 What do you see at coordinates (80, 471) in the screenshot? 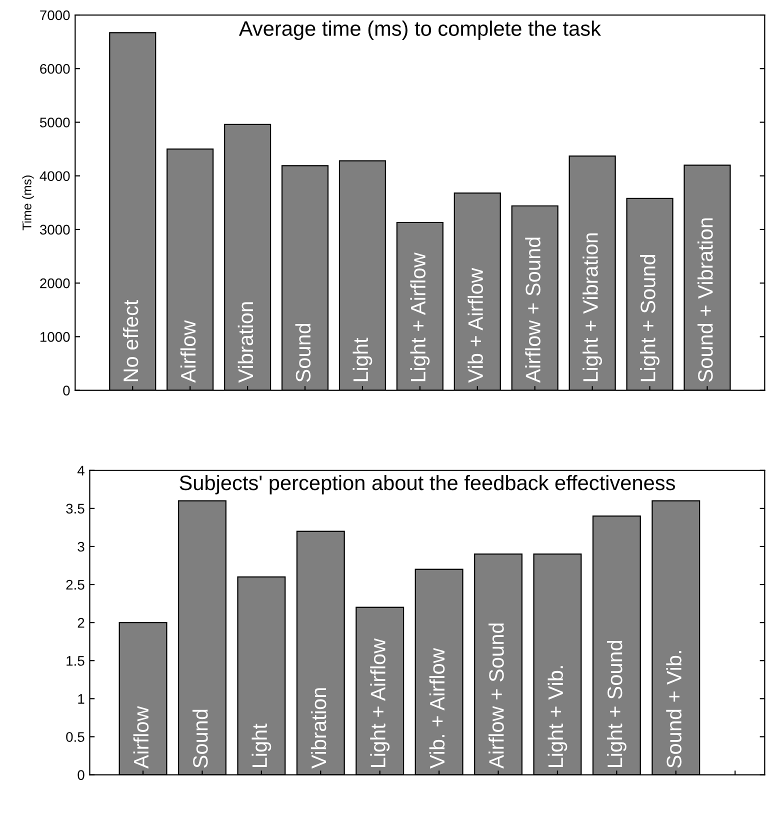
I see `y-tick-label: 4` at bounding box center [80, 471].